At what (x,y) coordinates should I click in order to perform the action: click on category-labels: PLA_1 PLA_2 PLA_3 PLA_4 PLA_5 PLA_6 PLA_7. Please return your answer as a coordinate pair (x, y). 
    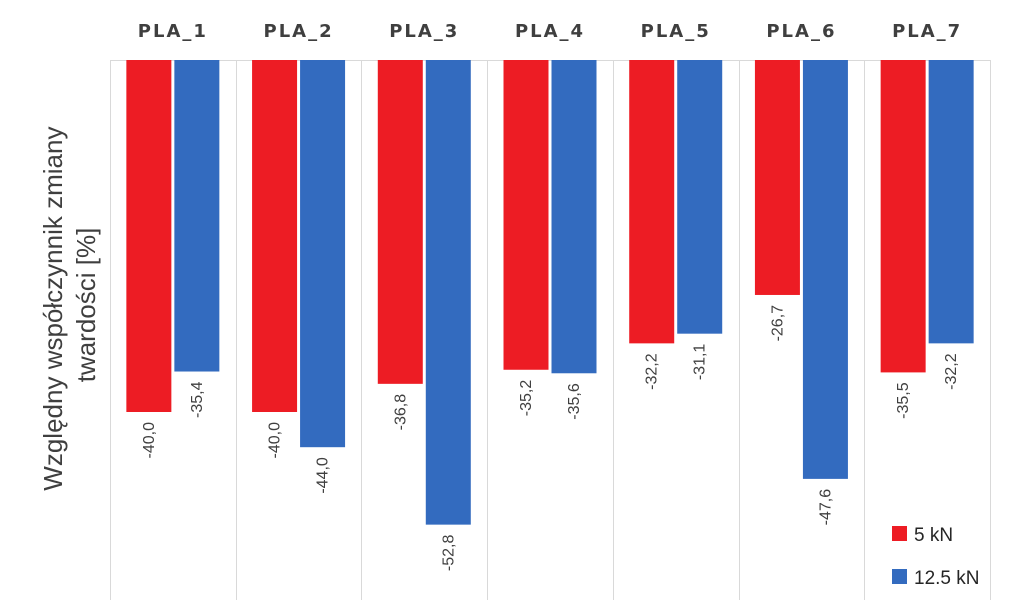
    Looking at the image, I should click on (550, 31).